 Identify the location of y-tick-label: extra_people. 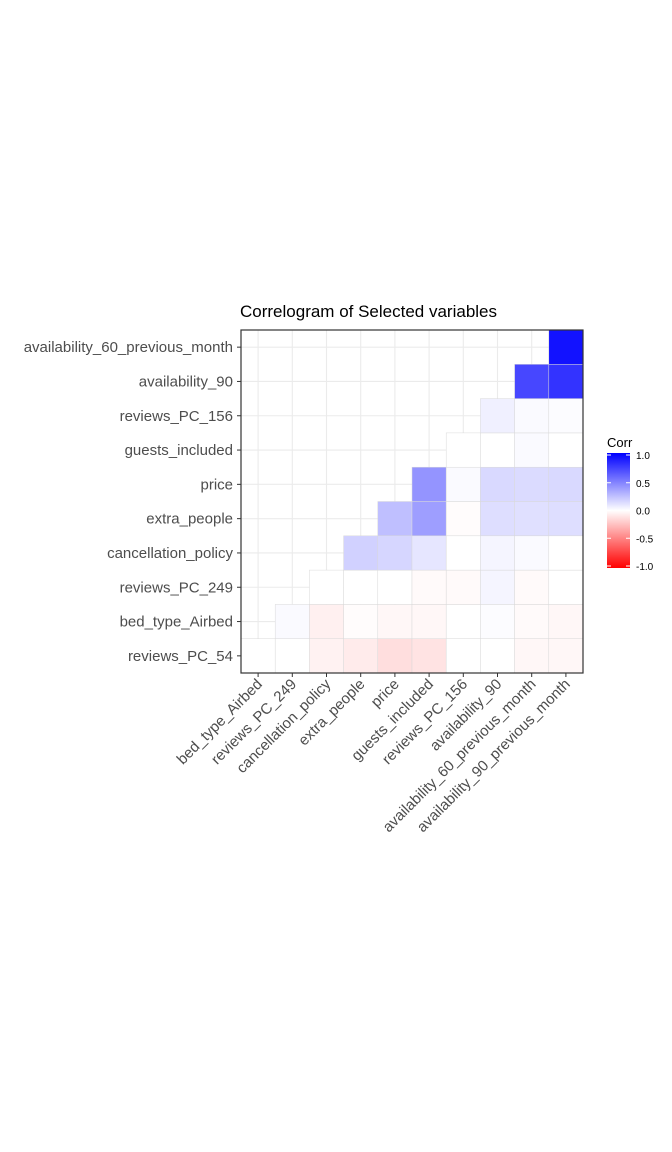
(189, 519).